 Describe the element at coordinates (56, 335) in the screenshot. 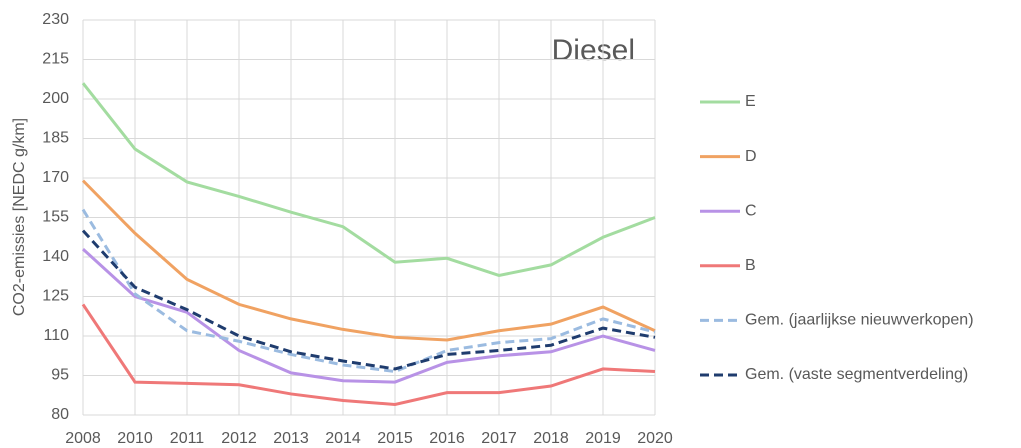

I see `y-tick-label: 110` at that location.